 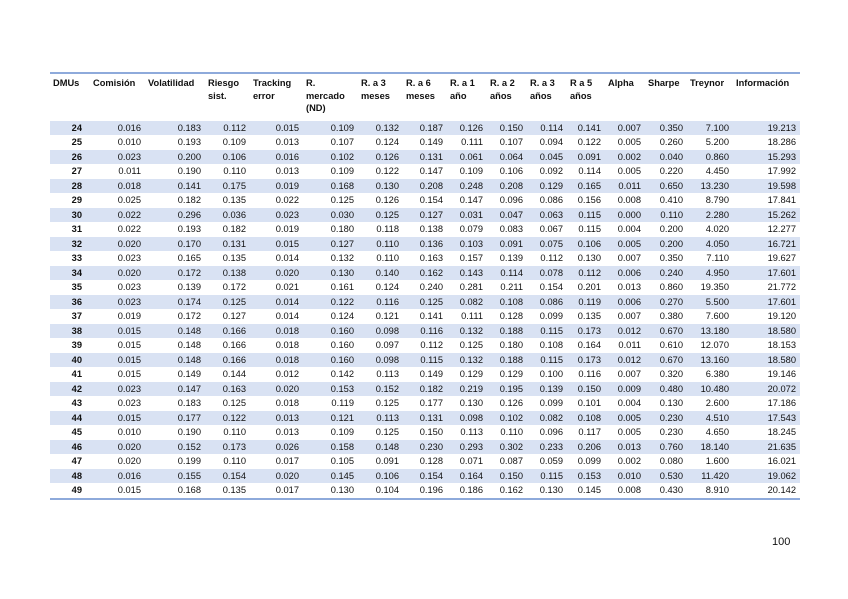 What do you see at coordinates (471, 301) in the screenshot?
I see `table-cell: 0.082` at bounding box center [471, 301].